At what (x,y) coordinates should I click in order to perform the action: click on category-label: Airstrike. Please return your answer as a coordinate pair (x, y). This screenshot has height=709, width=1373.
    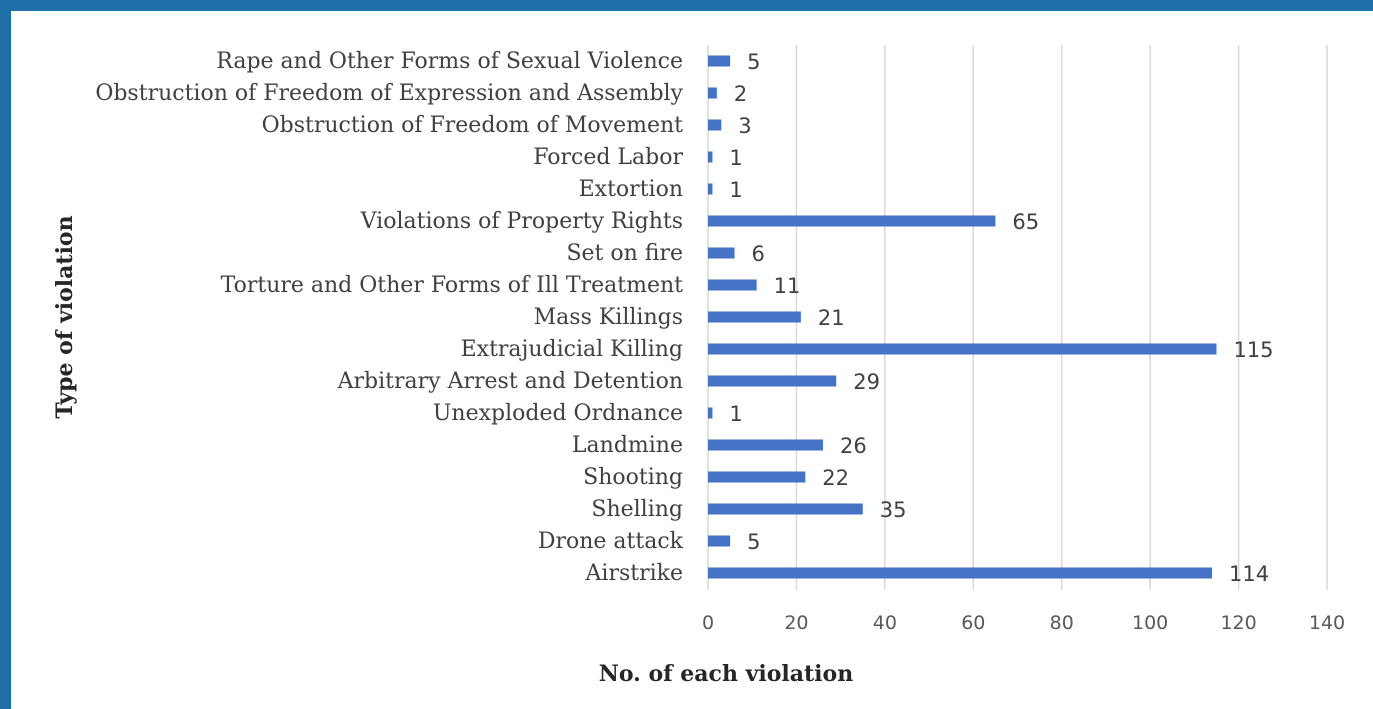
    Looking at the image, I should click on (634, 573).